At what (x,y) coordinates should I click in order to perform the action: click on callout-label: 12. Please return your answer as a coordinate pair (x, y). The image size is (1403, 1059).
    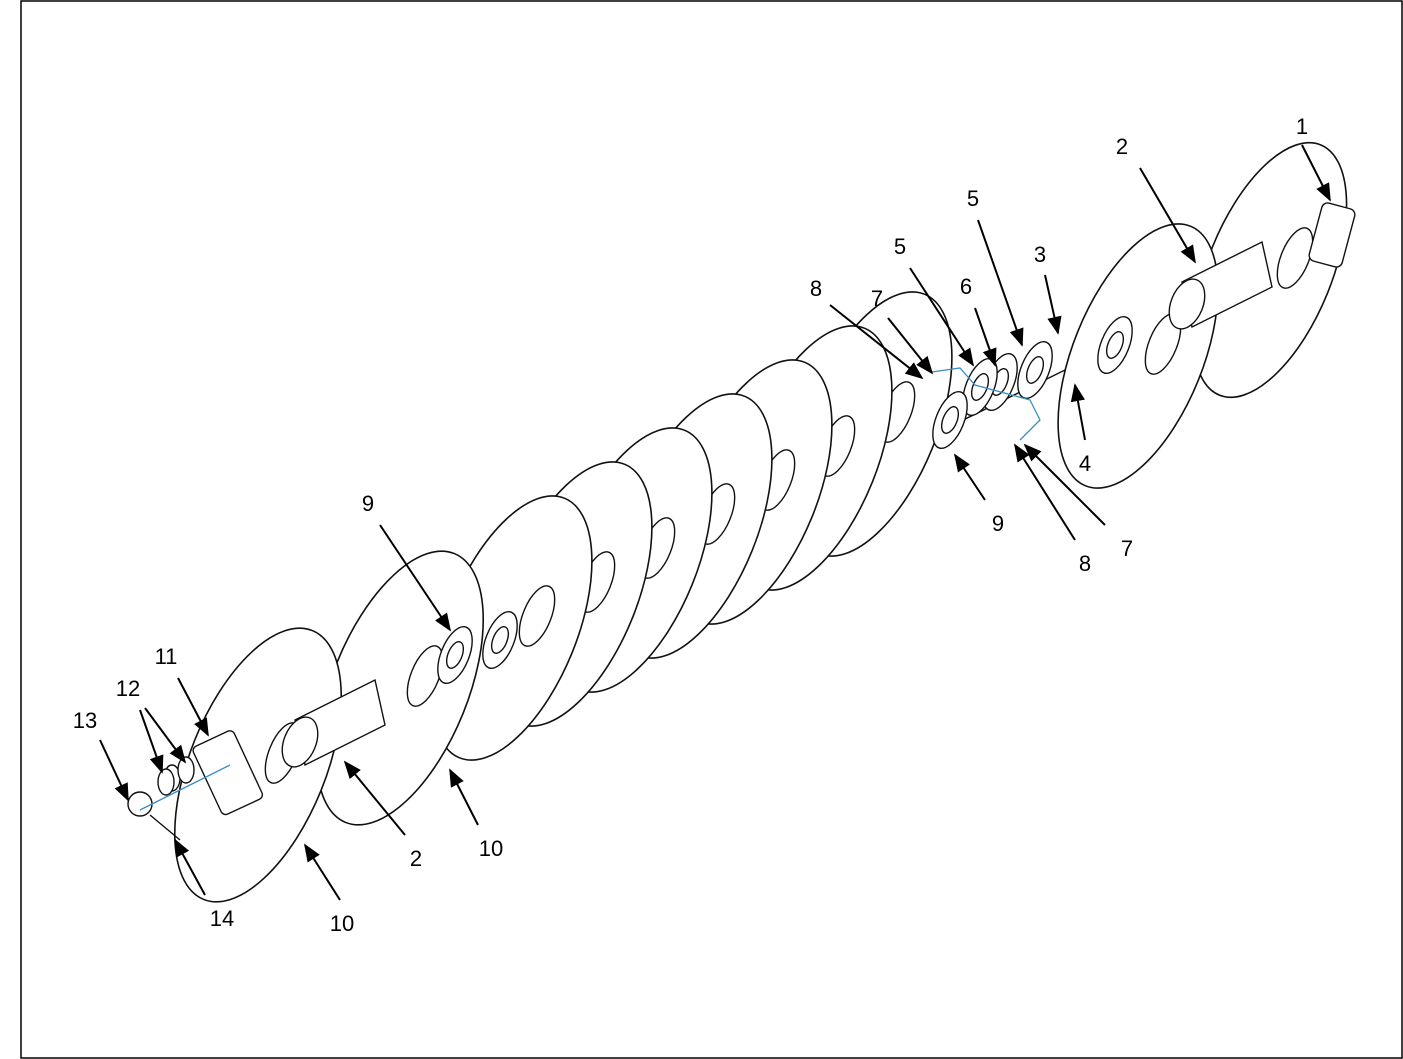
    Looking at the image, I should click on (128, 688).